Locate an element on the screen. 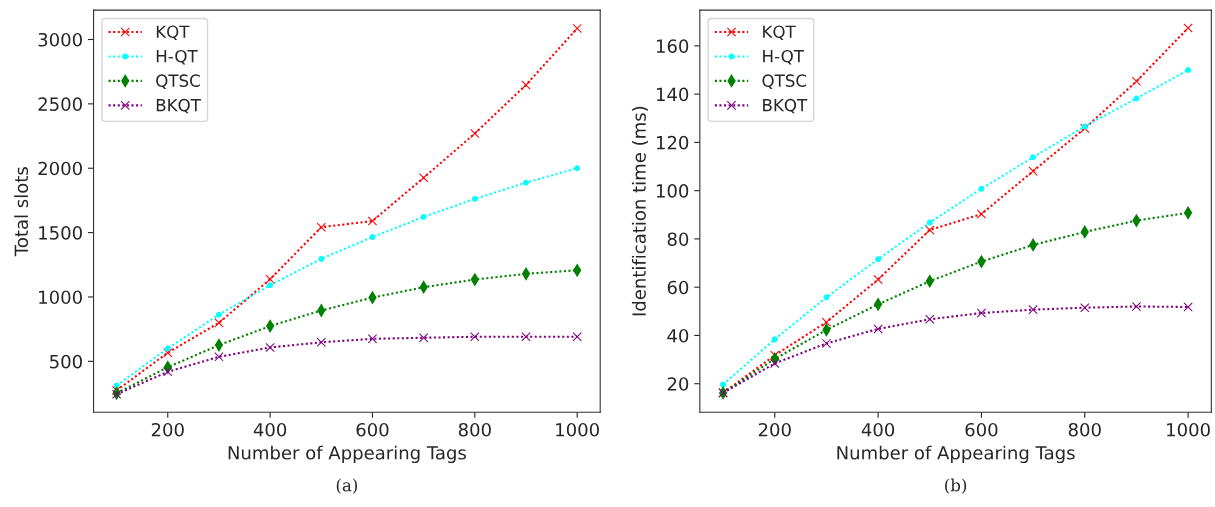 This screenshot has height=507, width=1215. y-tick-label: 100 is located at coordinates (672, 191).